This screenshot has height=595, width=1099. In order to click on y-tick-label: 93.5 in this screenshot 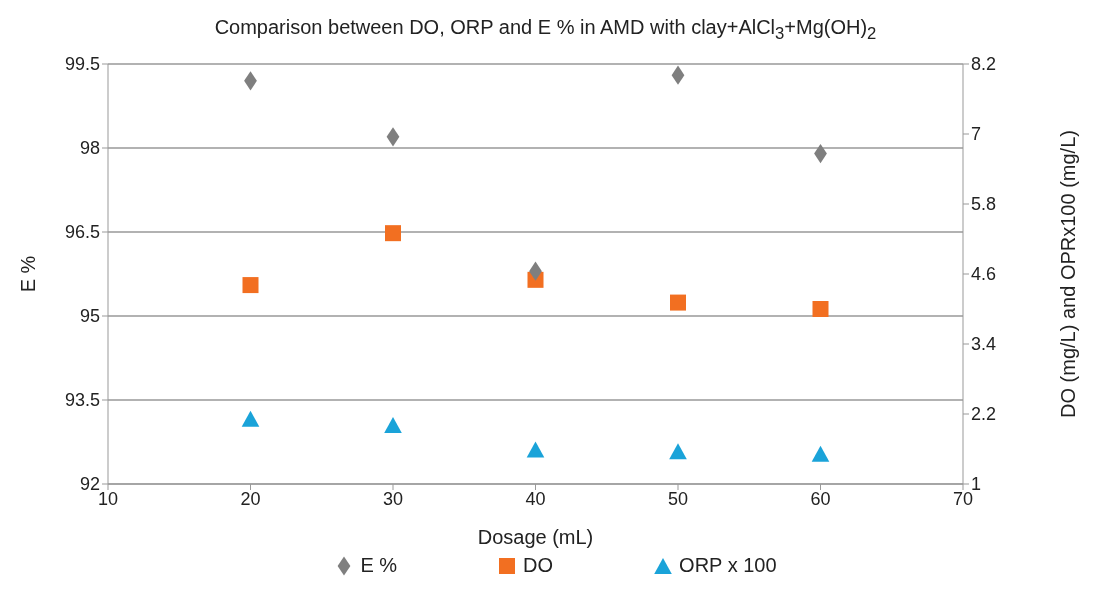, I will do `click(82, 400)`.